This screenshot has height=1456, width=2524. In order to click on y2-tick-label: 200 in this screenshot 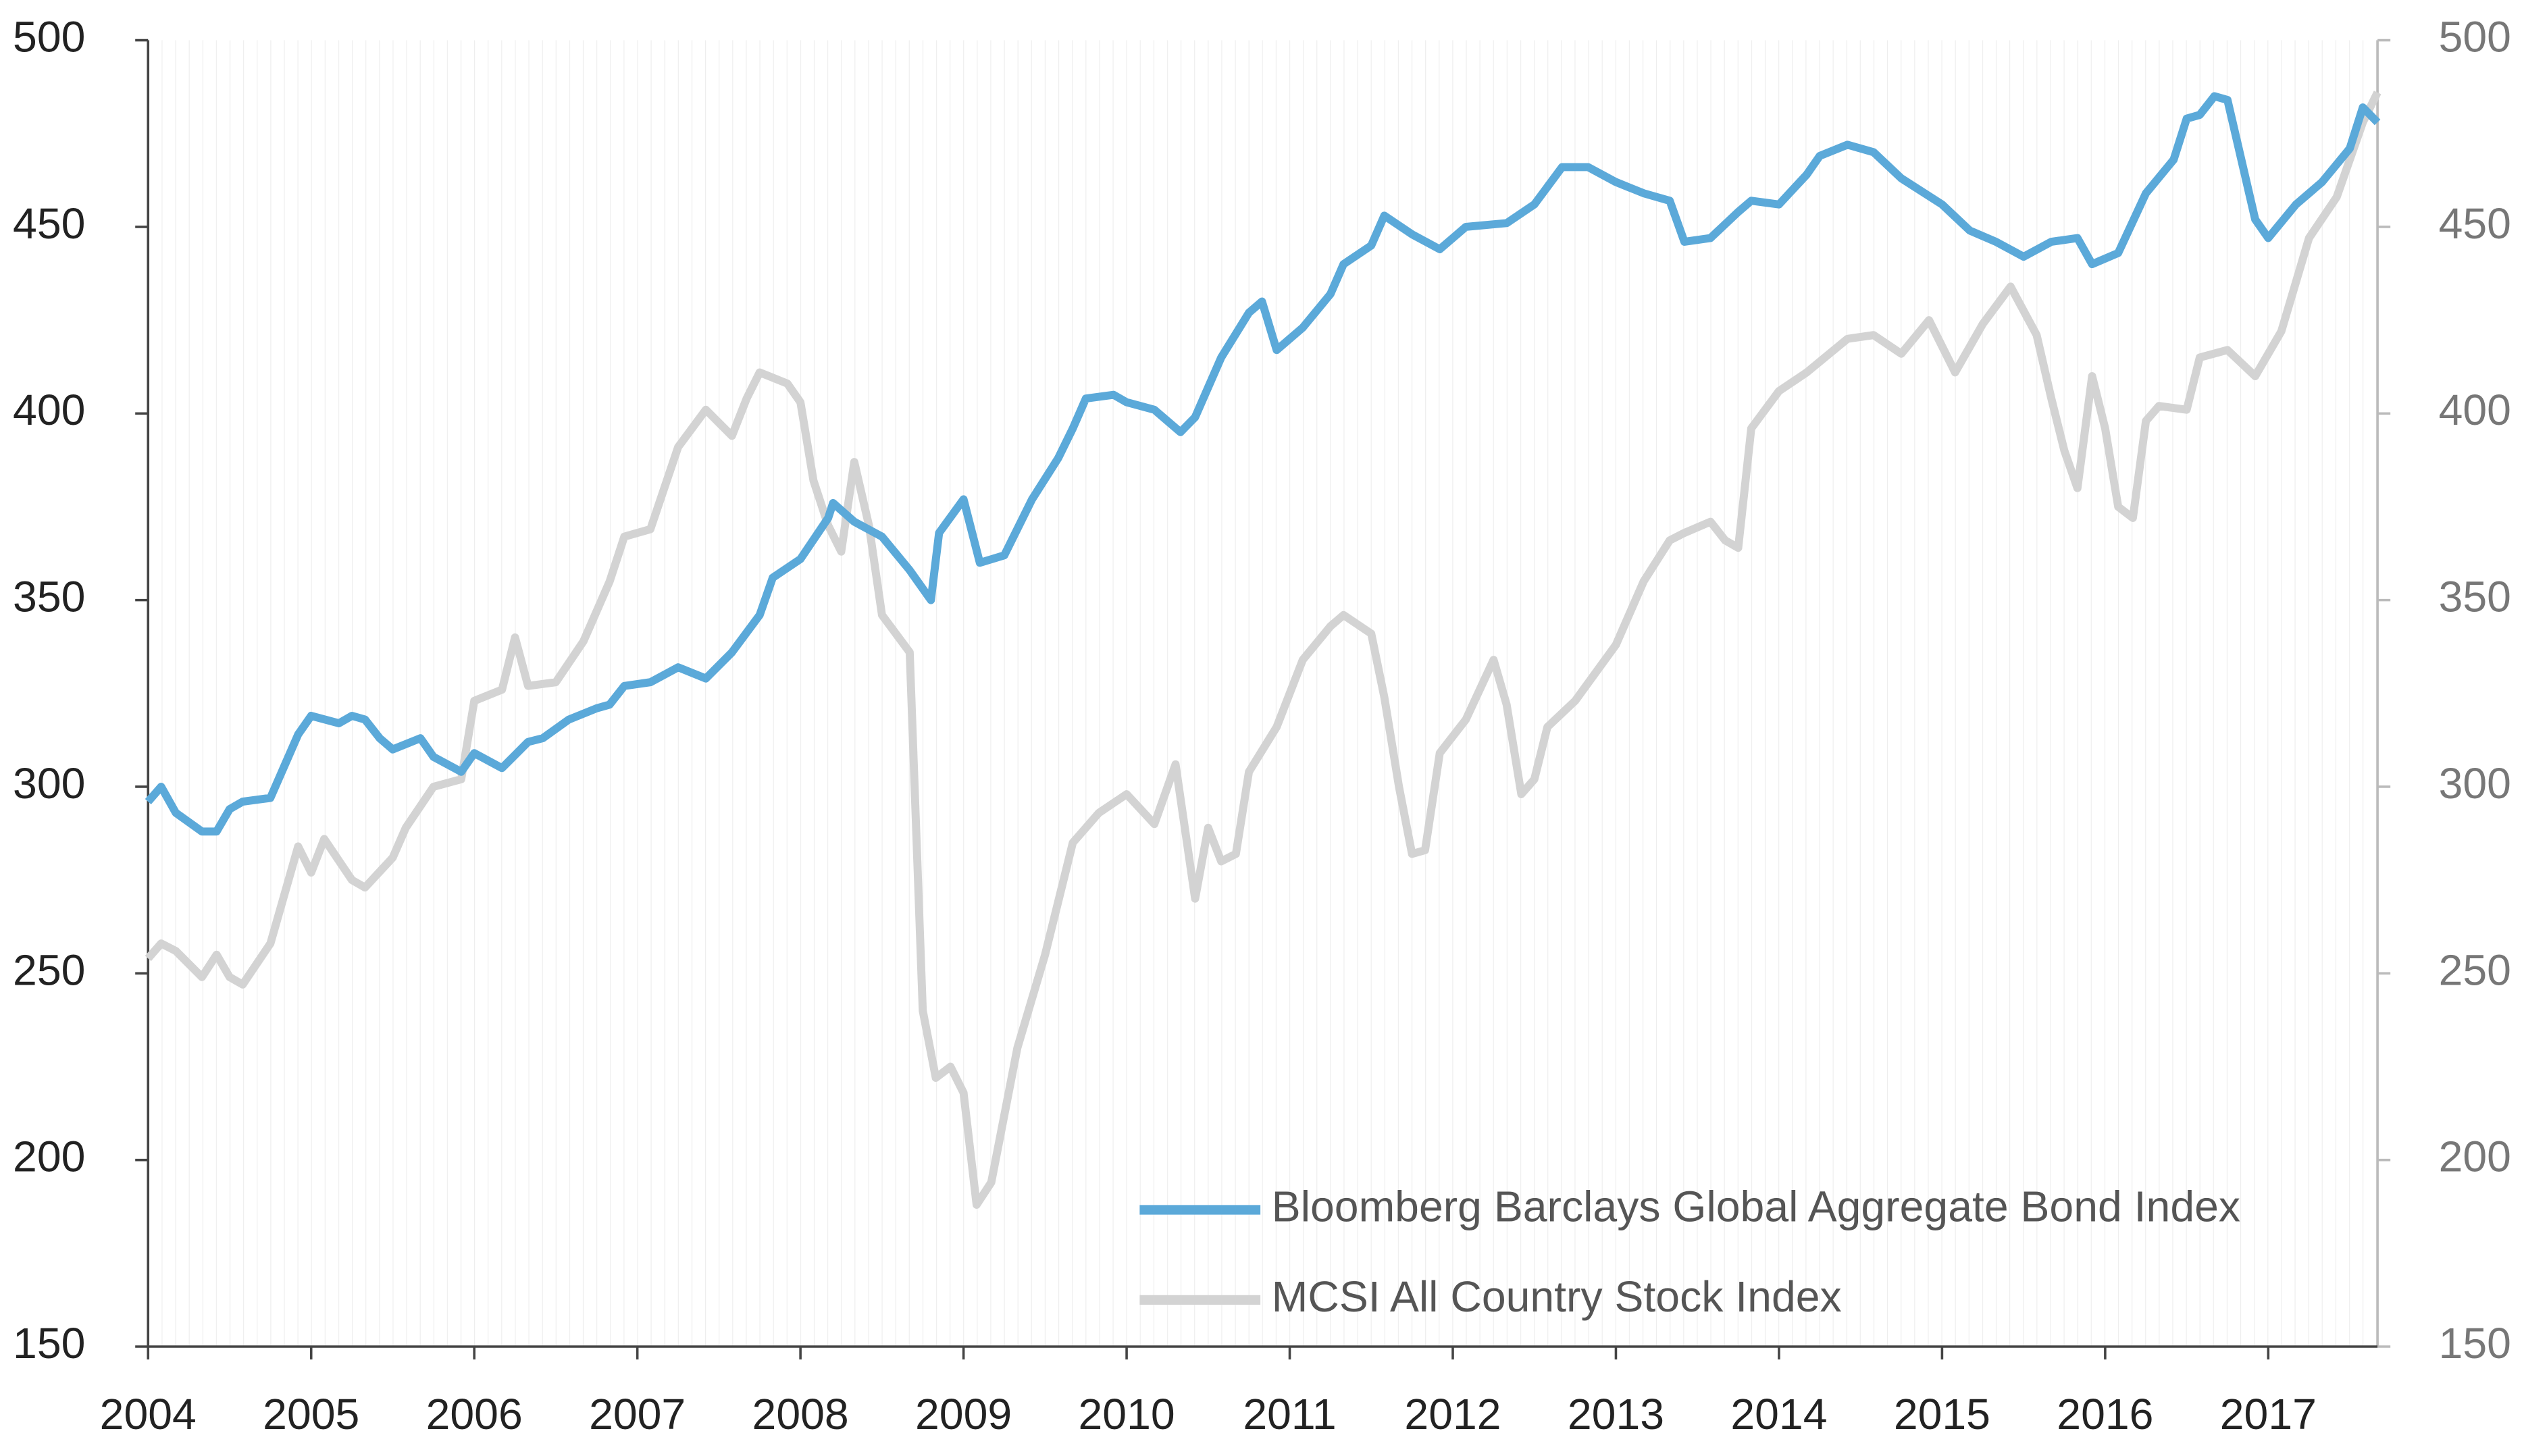, I will do `click(2475, 1157)`.